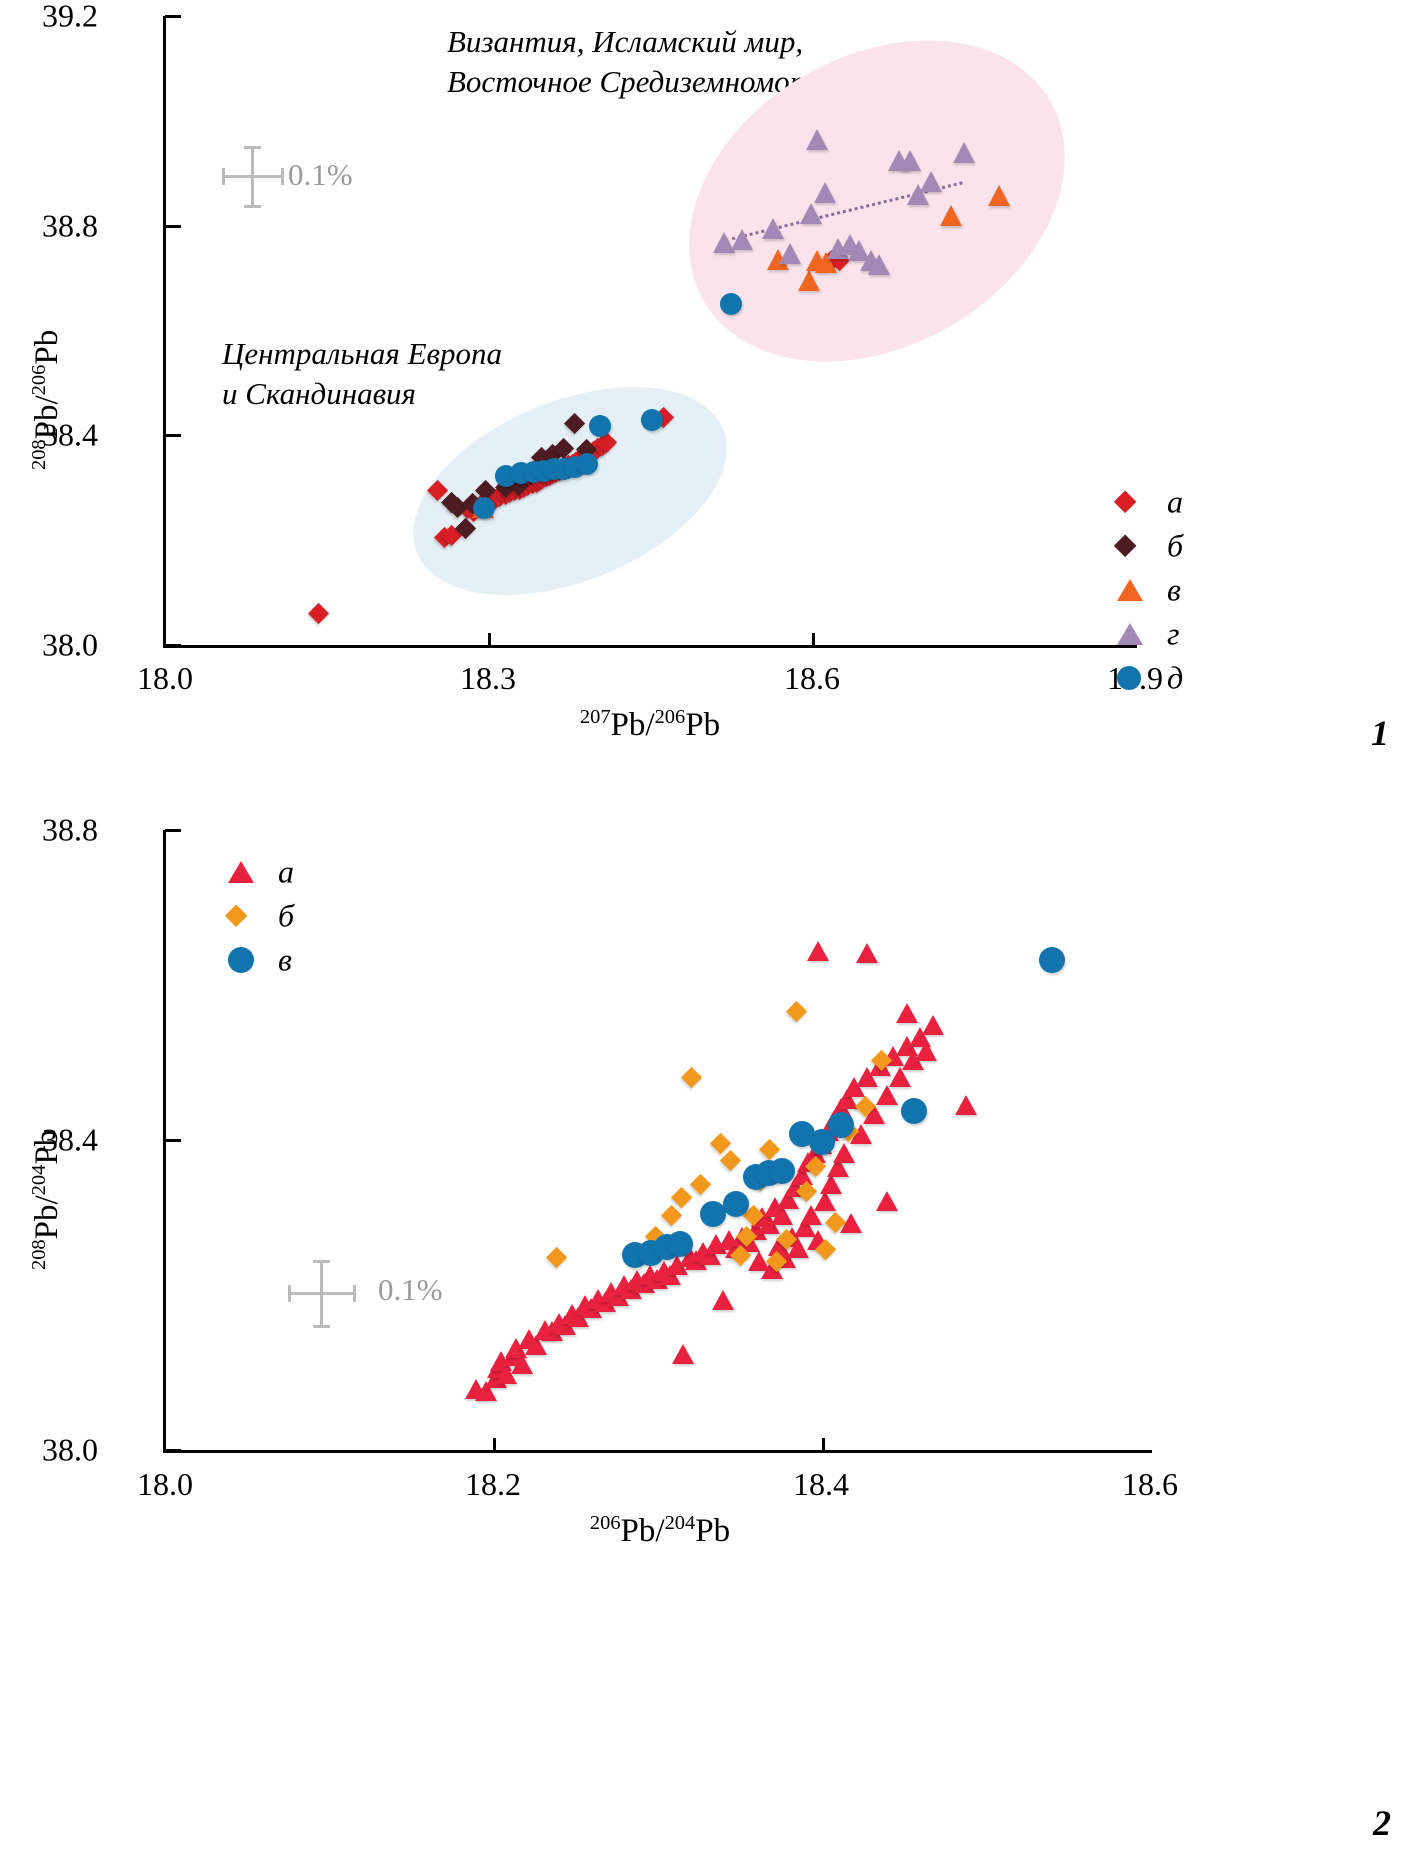 The image size is (1416, 1856). I want to click on x-axis-title-2: 206Pb/204Pb, so click(660, 1530).